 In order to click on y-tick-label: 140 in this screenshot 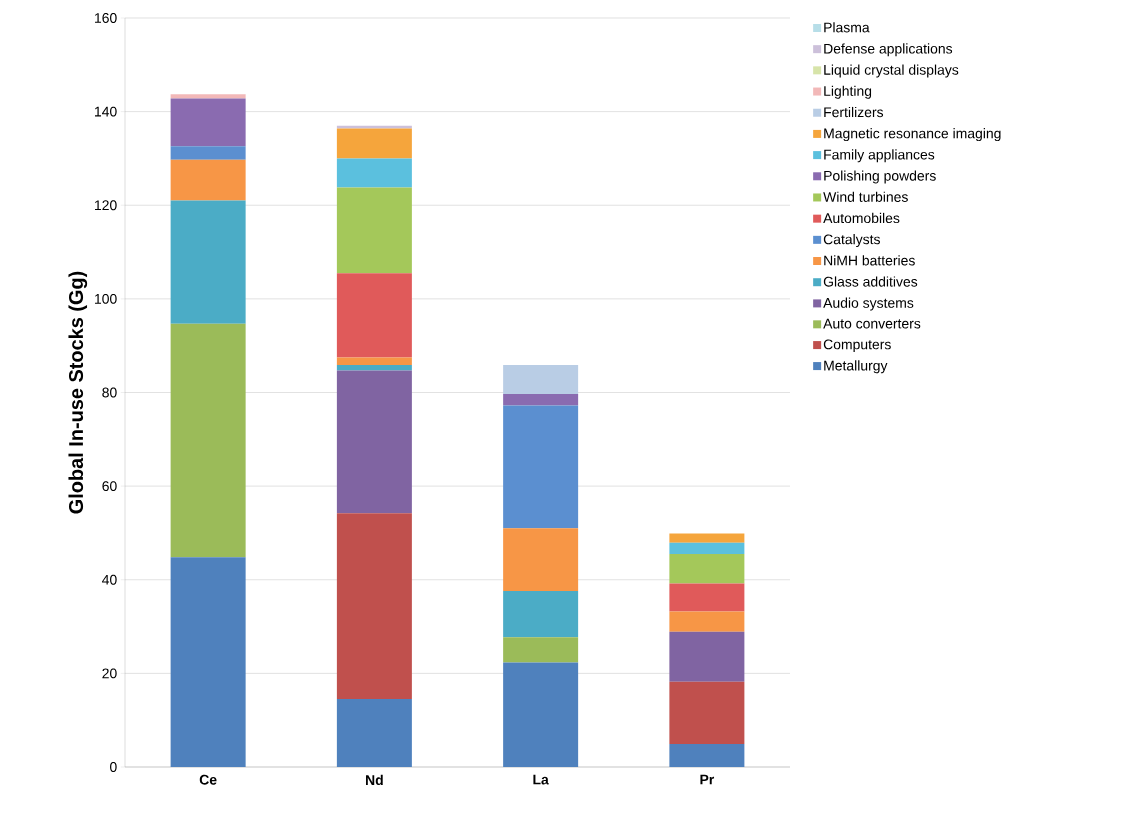, I will do `click(106, 111)`.